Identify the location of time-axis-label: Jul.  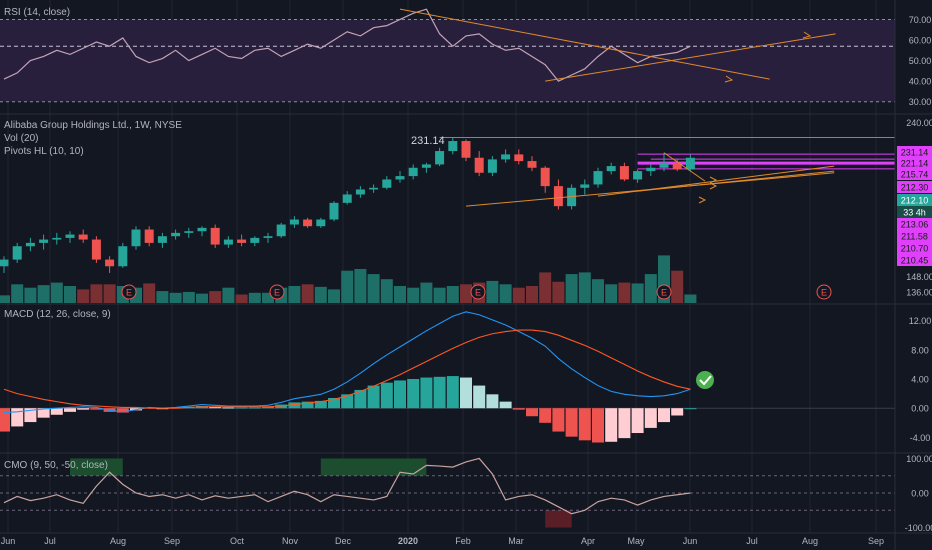
(752, 541).